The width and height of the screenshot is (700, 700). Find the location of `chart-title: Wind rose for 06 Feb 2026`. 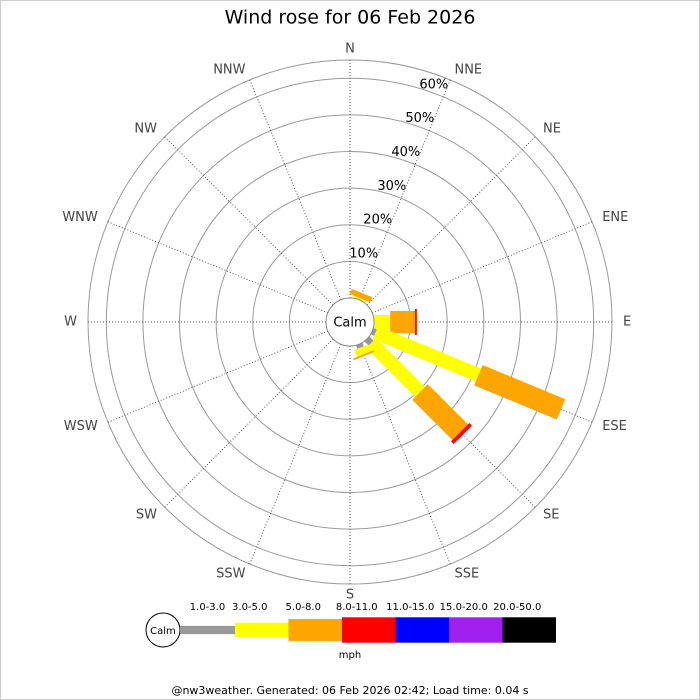

chart-title: Wind rose for 06 Feb 2026 is located at coordinates (350, 18).